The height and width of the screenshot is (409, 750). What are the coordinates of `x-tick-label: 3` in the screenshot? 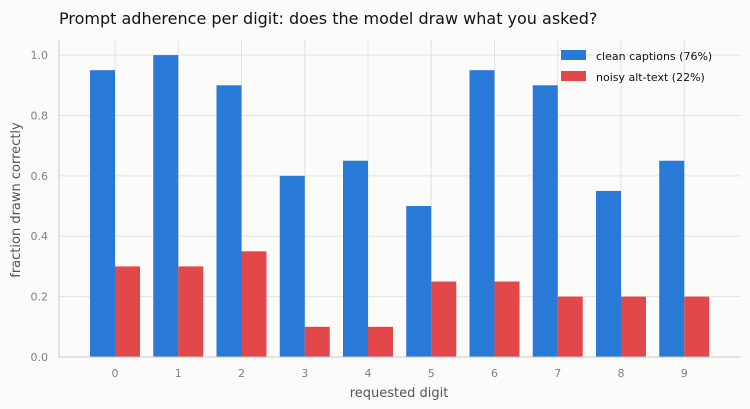 It's located at (304, 373).